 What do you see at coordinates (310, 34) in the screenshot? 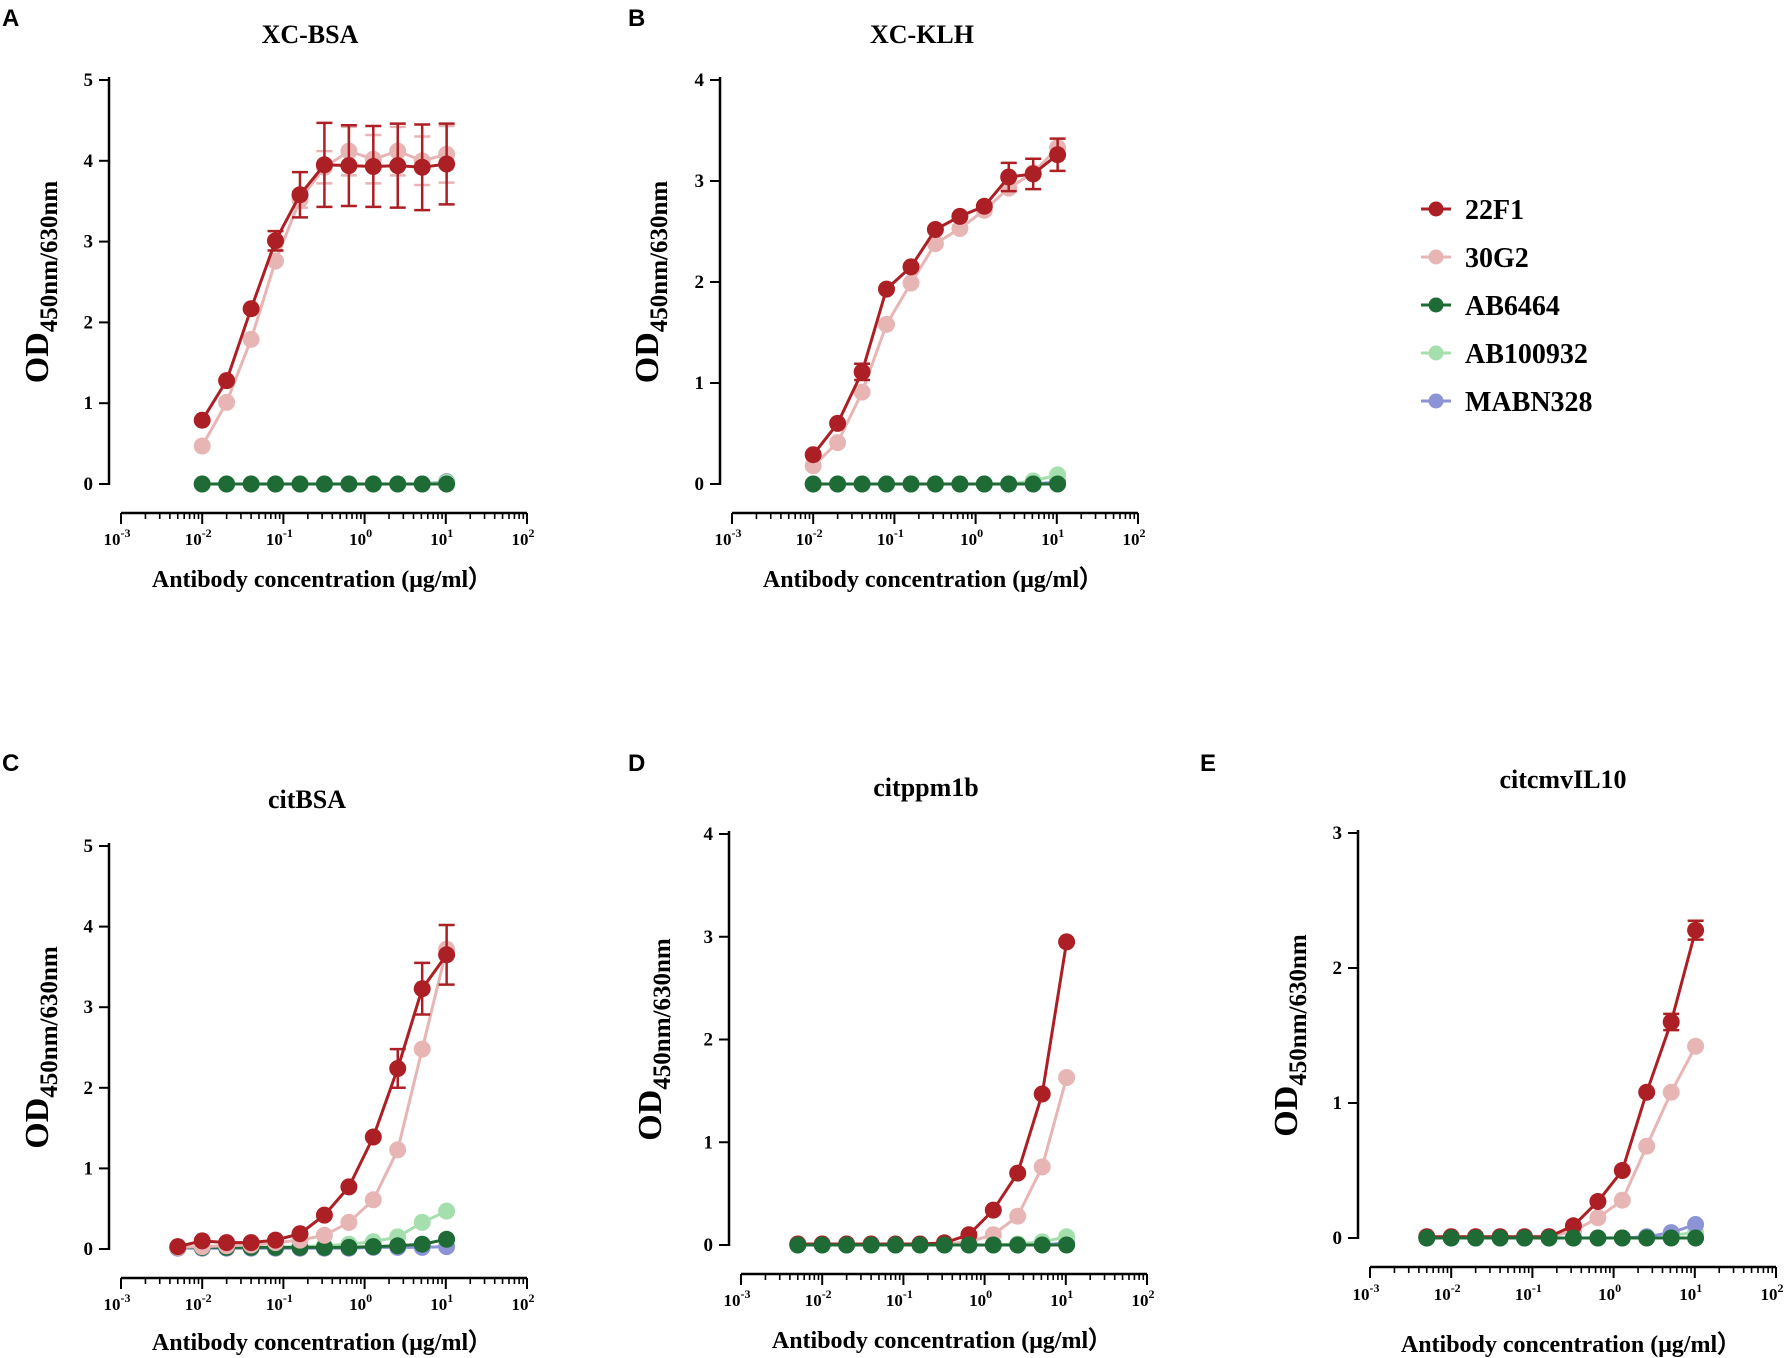
I see `chart-title: XC-BSA` at bounding box center [310, 34].